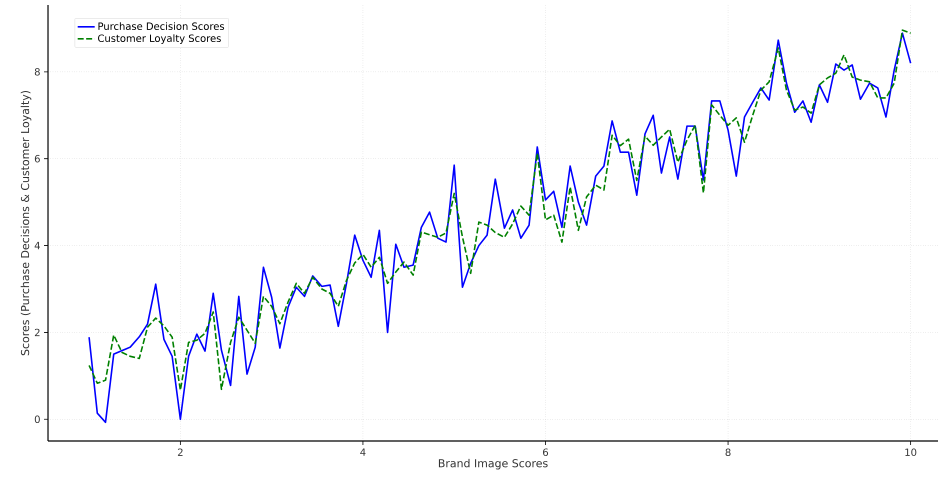  What do you see at coordinates (37, 158) in the screenshot?
I see `y-tick-label: 6` at bounding box center [37, 158].